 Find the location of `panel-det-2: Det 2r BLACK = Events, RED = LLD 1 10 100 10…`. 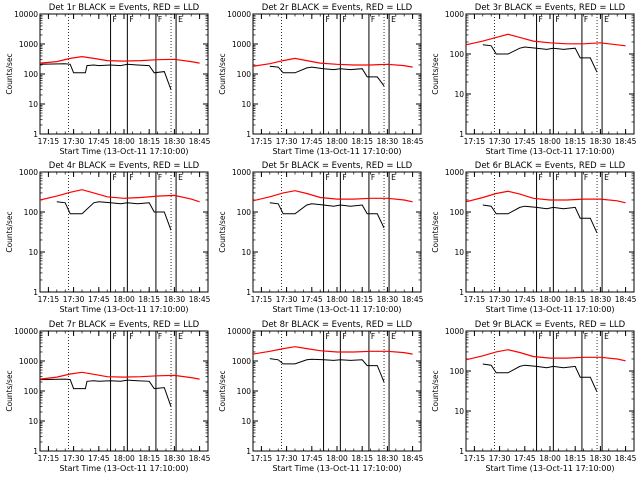

panel-det-2: Det 2r BLACK = Events, RED = LLD 1 10 100 10… is located at coordinates (321, 79).